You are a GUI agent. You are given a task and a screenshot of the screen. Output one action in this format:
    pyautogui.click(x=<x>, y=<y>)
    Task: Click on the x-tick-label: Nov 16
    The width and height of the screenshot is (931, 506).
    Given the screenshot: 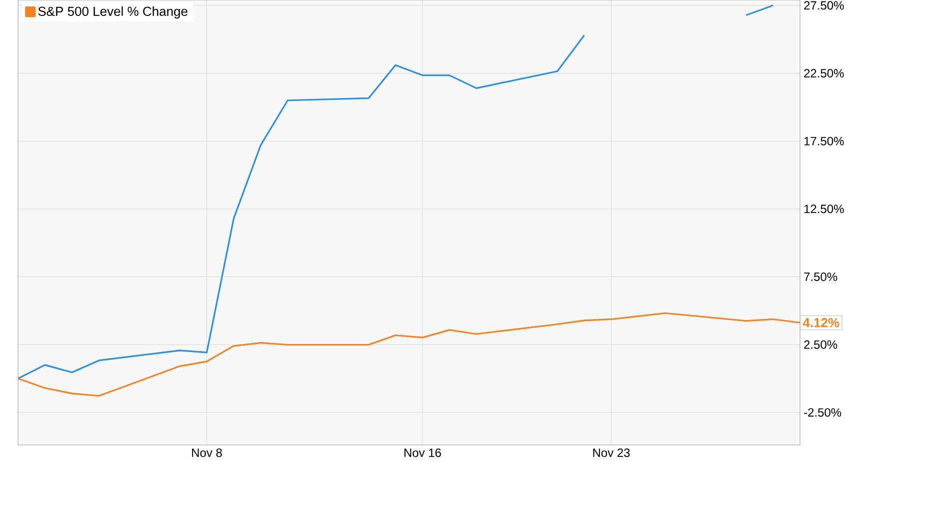 What is the action you would take?
    pyautogui.click(x=422, y=453)
    